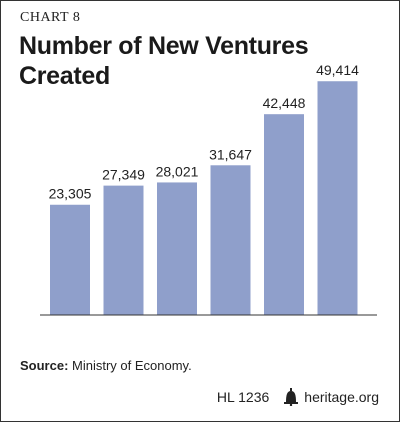 The height and width of the screenshot is (422, 400). Describe the element at coordinates (230, 154) in the screenshot. I see `value-label-2010: 31,647` at that location.